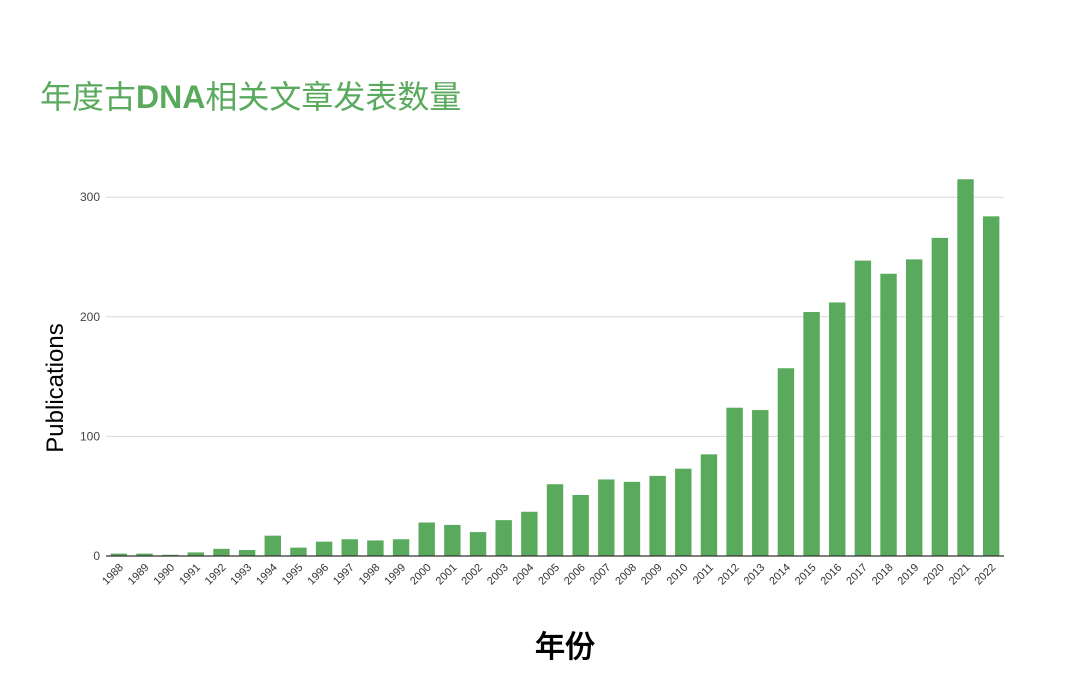  Describe the element at coordinates (606, 517) in the screenshot. I see `bar-2007` at that location.